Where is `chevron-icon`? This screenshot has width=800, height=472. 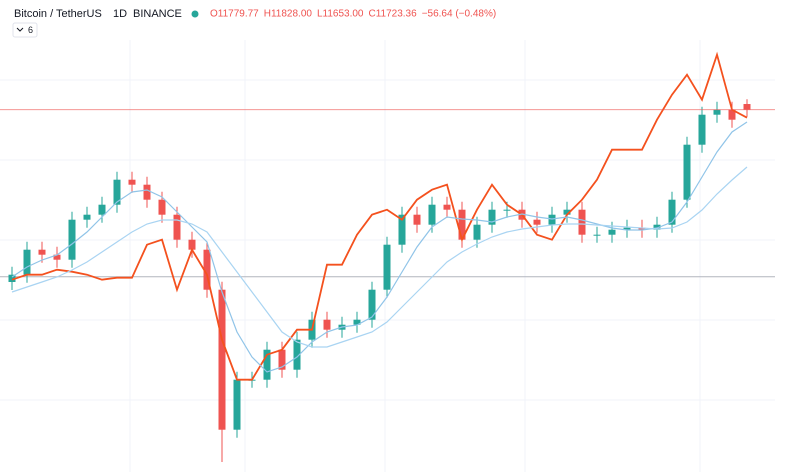
chevron-icon is located at coordinates (20, 29).